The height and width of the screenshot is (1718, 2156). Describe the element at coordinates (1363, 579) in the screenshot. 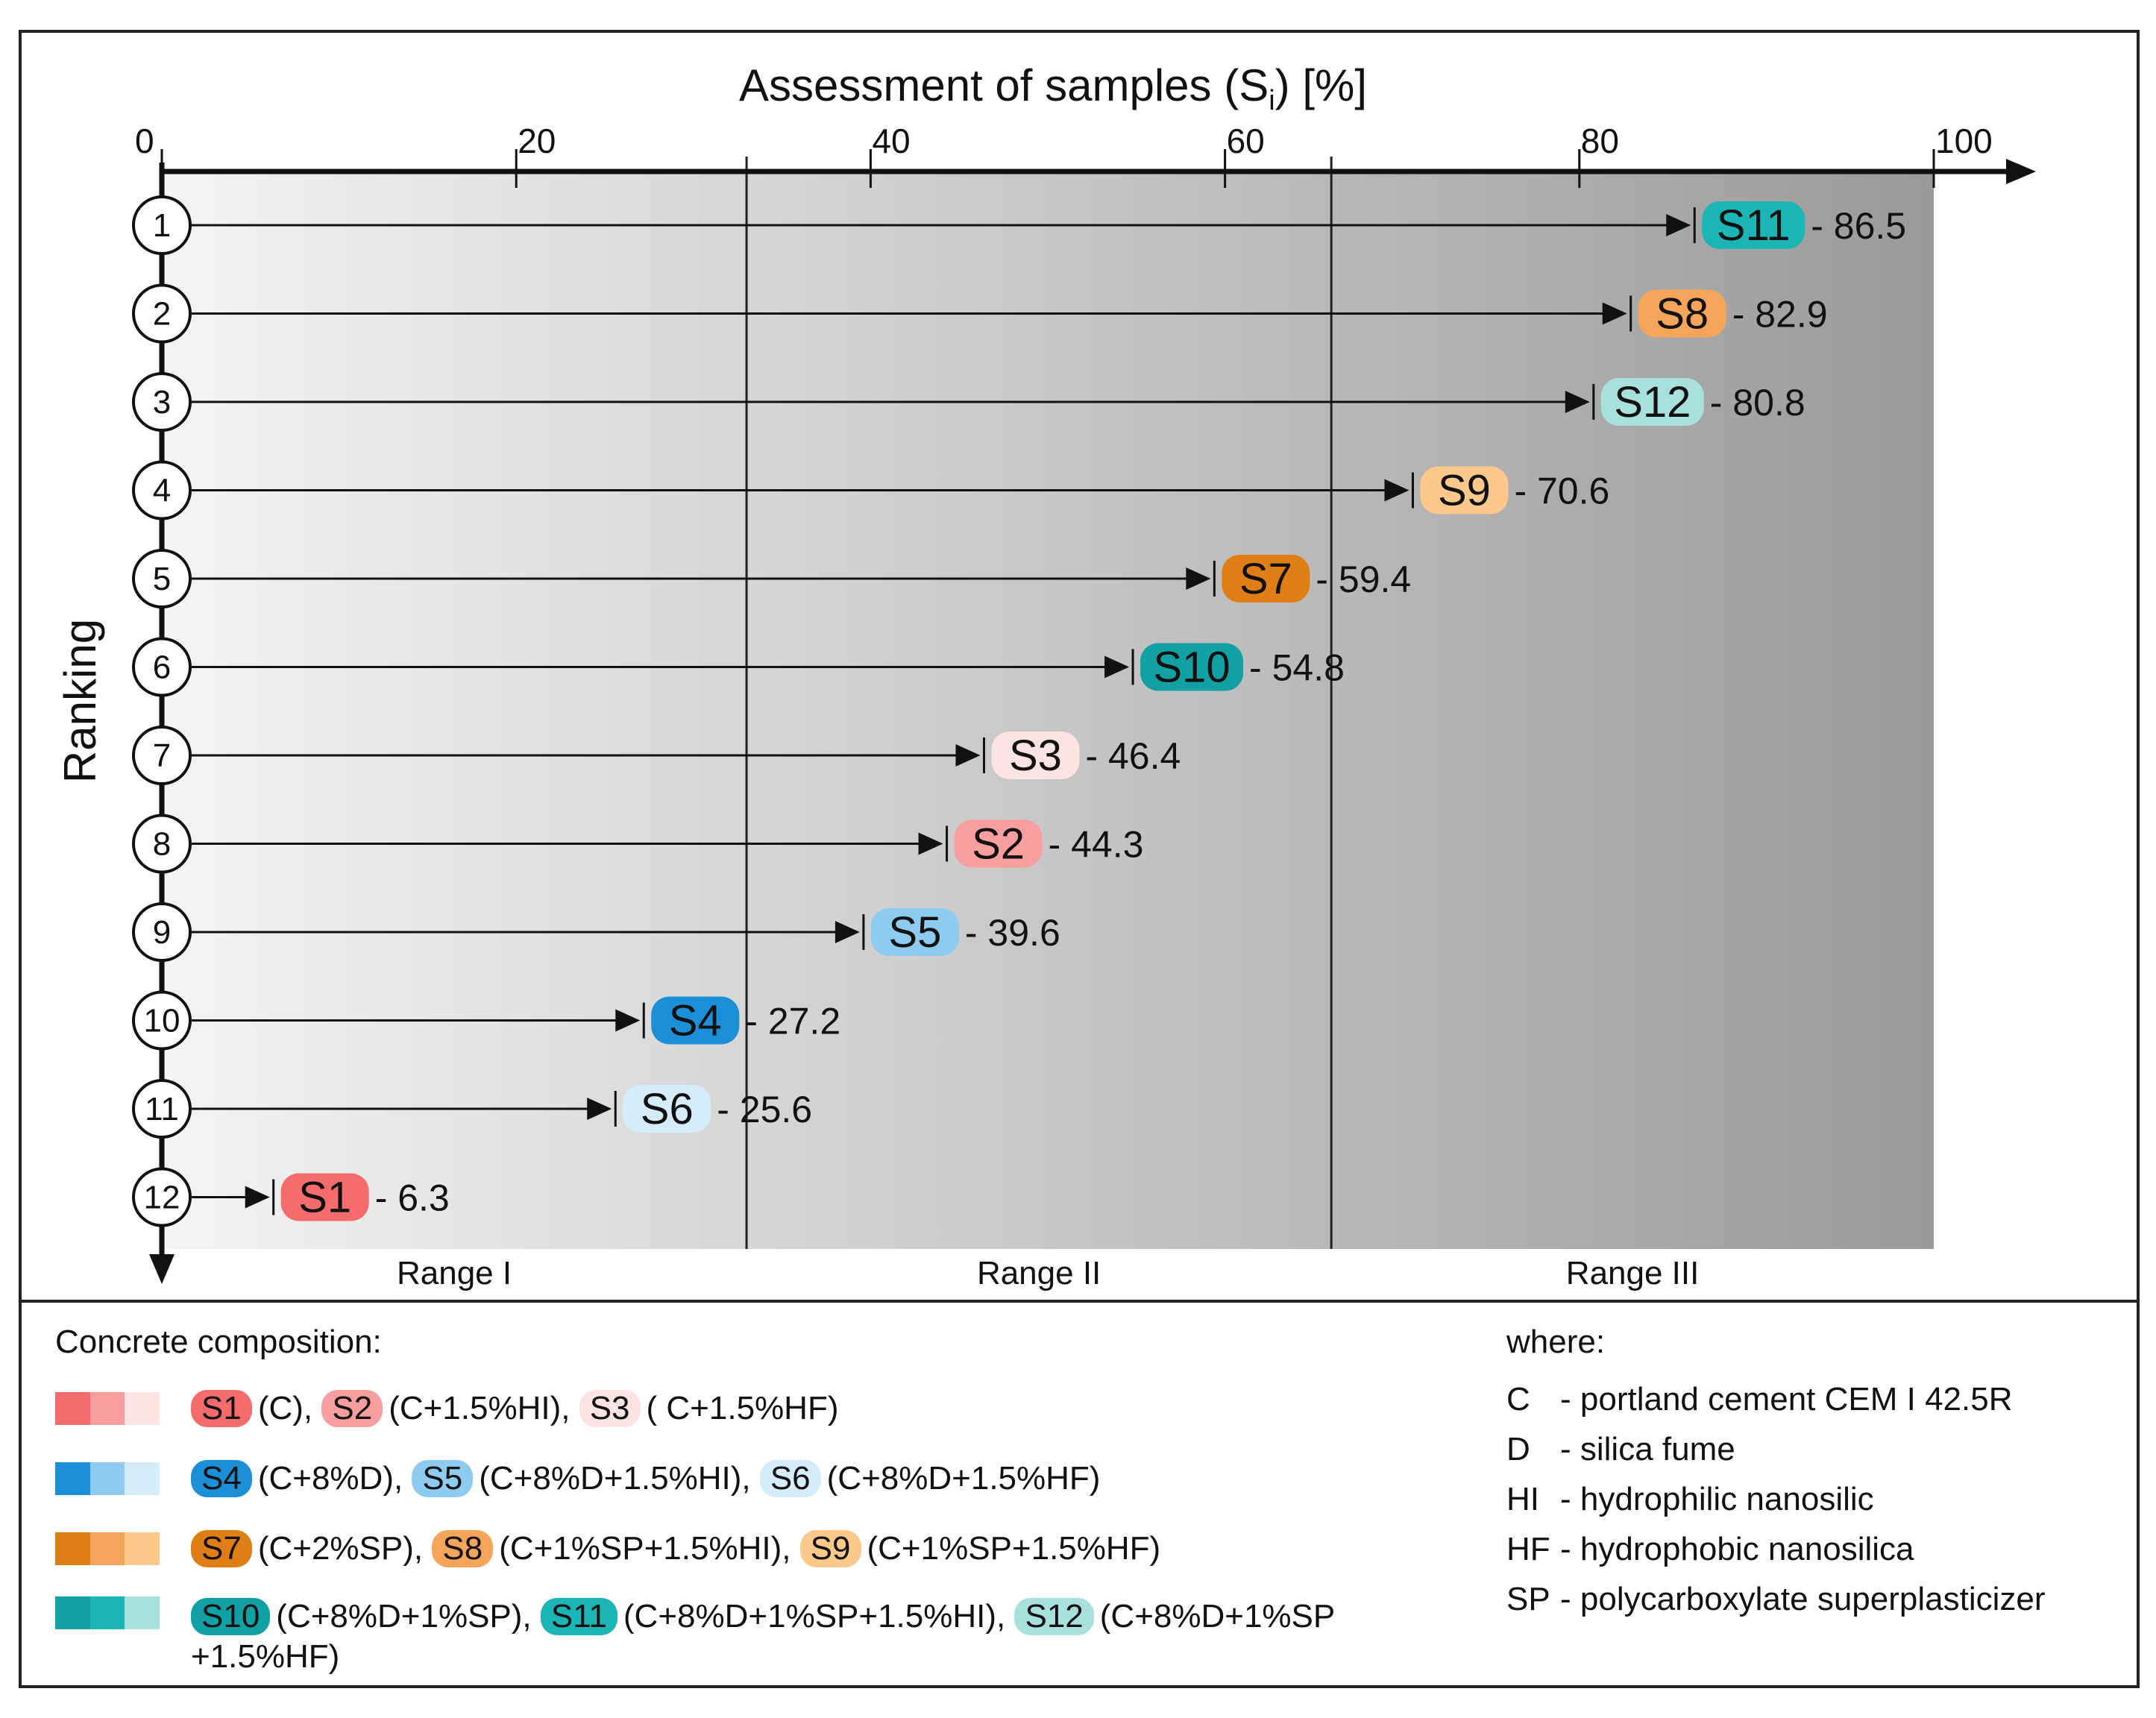

I see `sample-value: - 59.4` at that location.